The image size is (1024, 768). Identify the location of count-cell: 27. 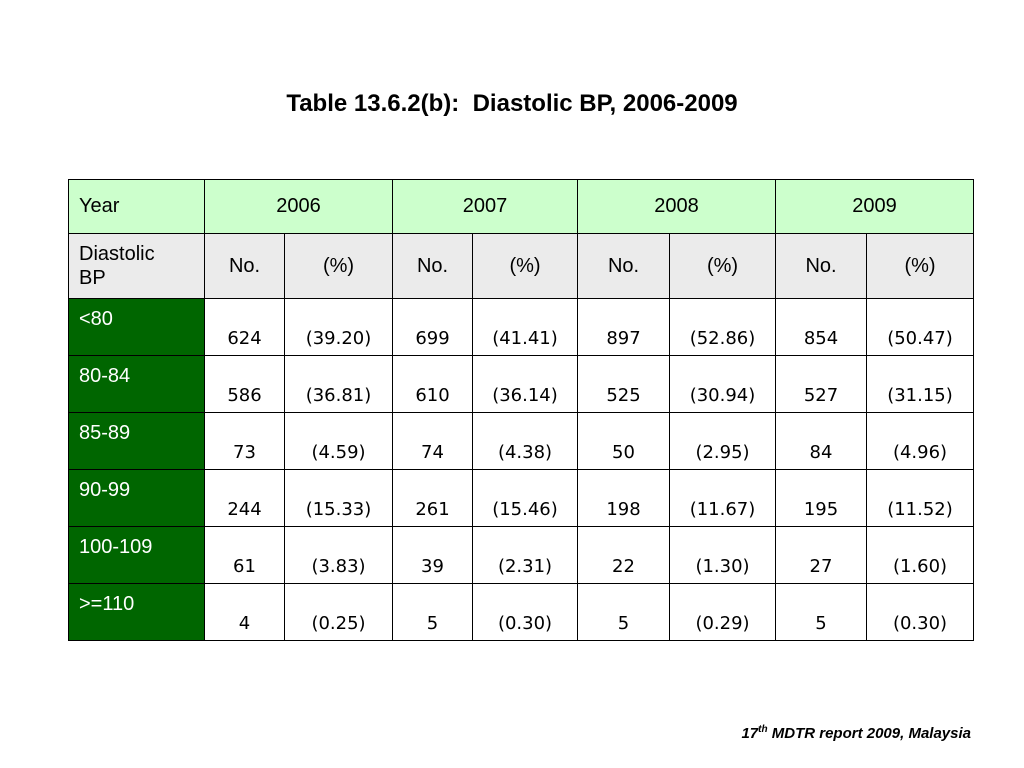
(821, 555).